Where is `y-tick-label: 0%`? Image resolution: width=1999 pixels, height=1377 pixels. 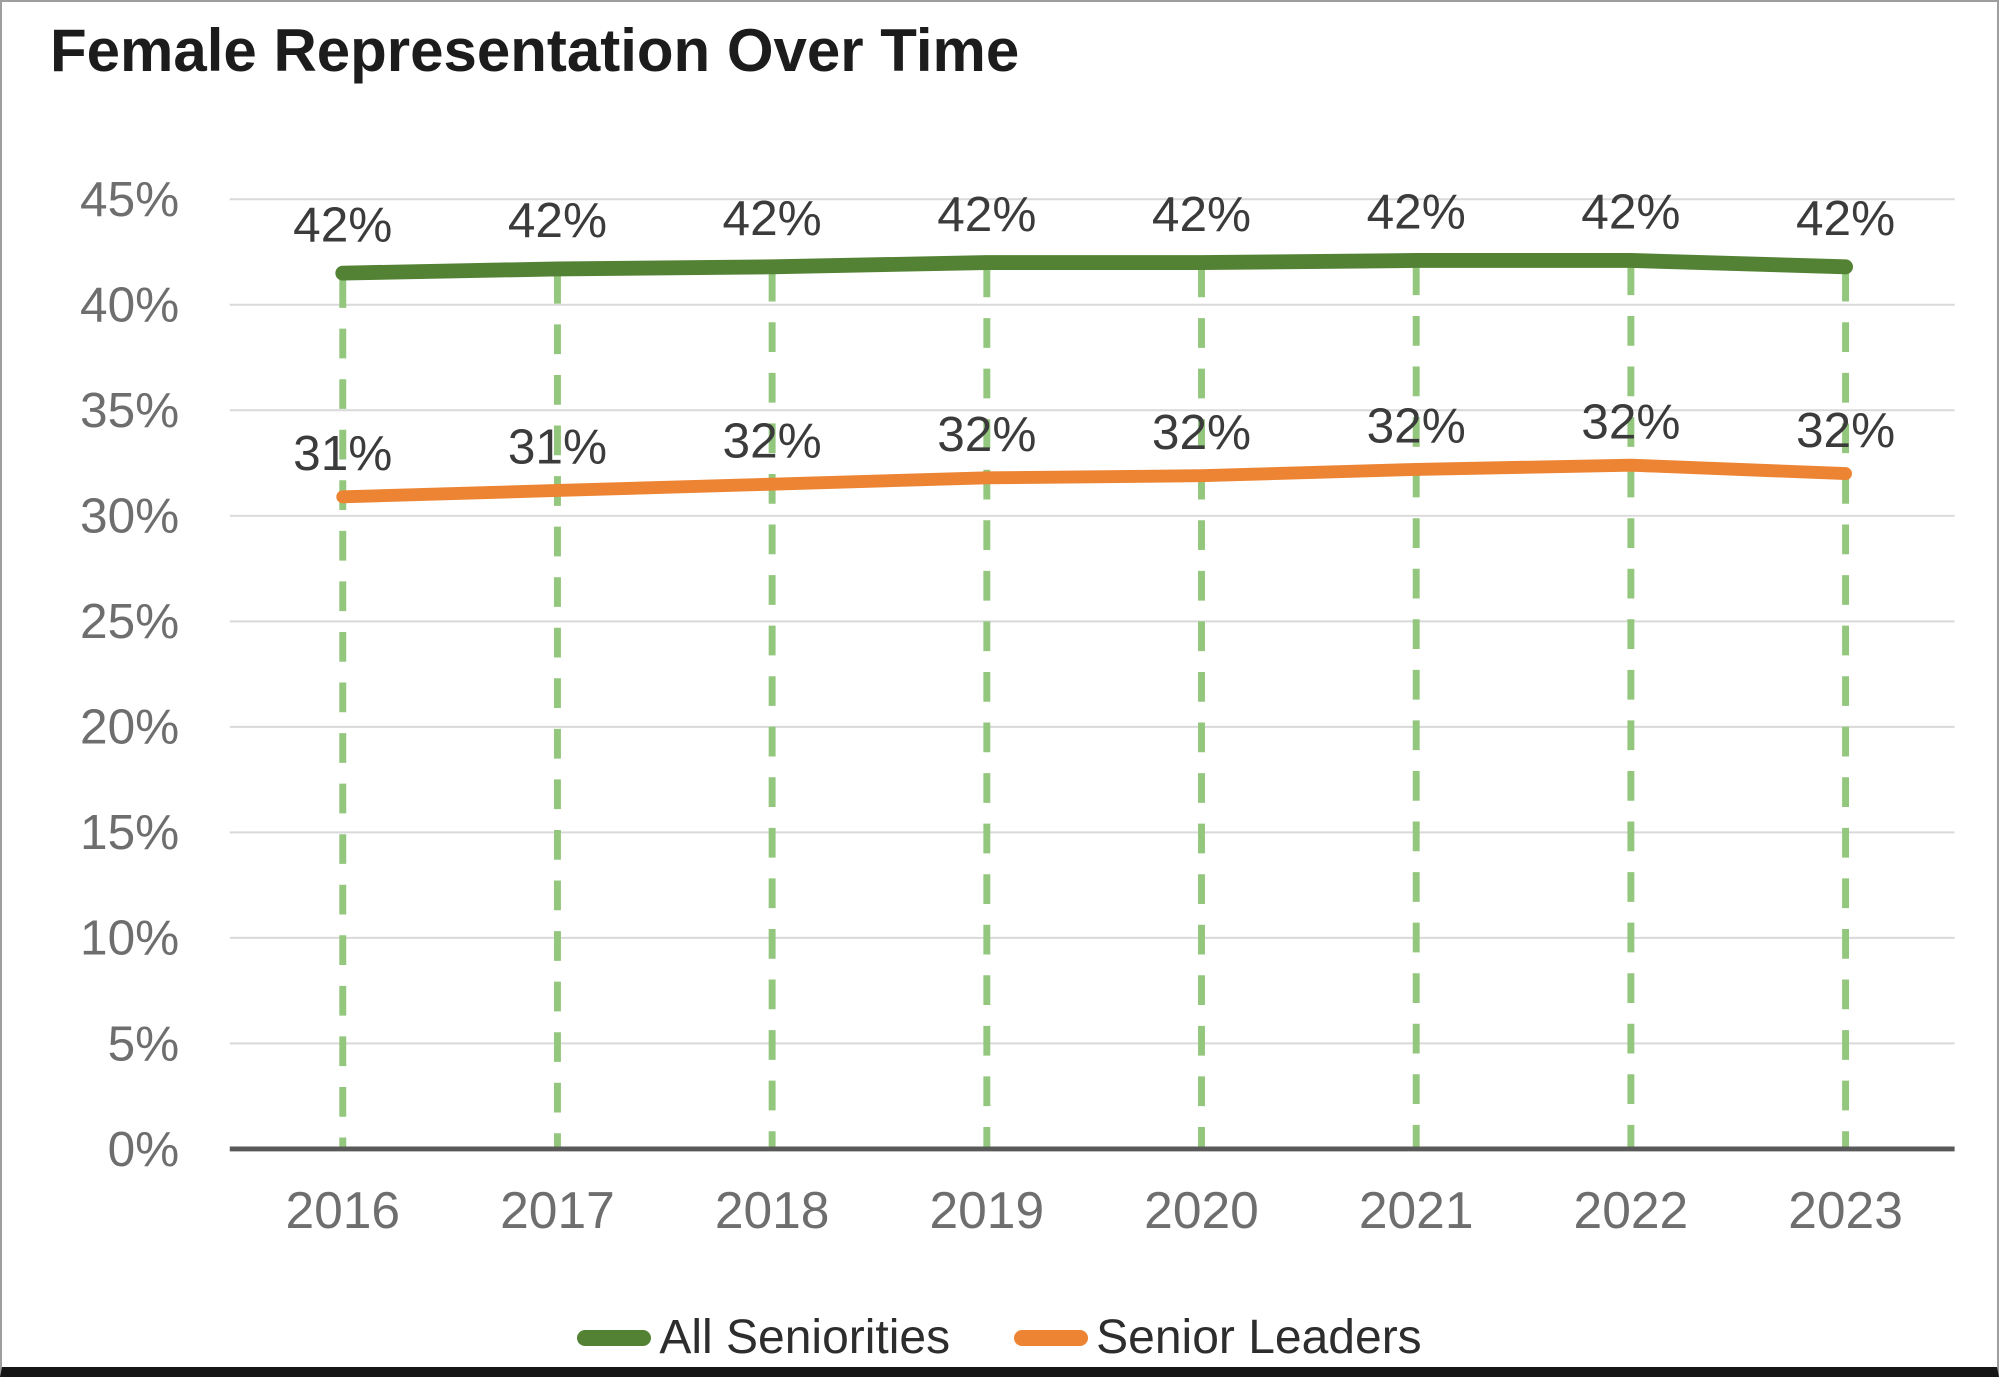 y-tick-label: 0% is located at coordinates (144, 1149).